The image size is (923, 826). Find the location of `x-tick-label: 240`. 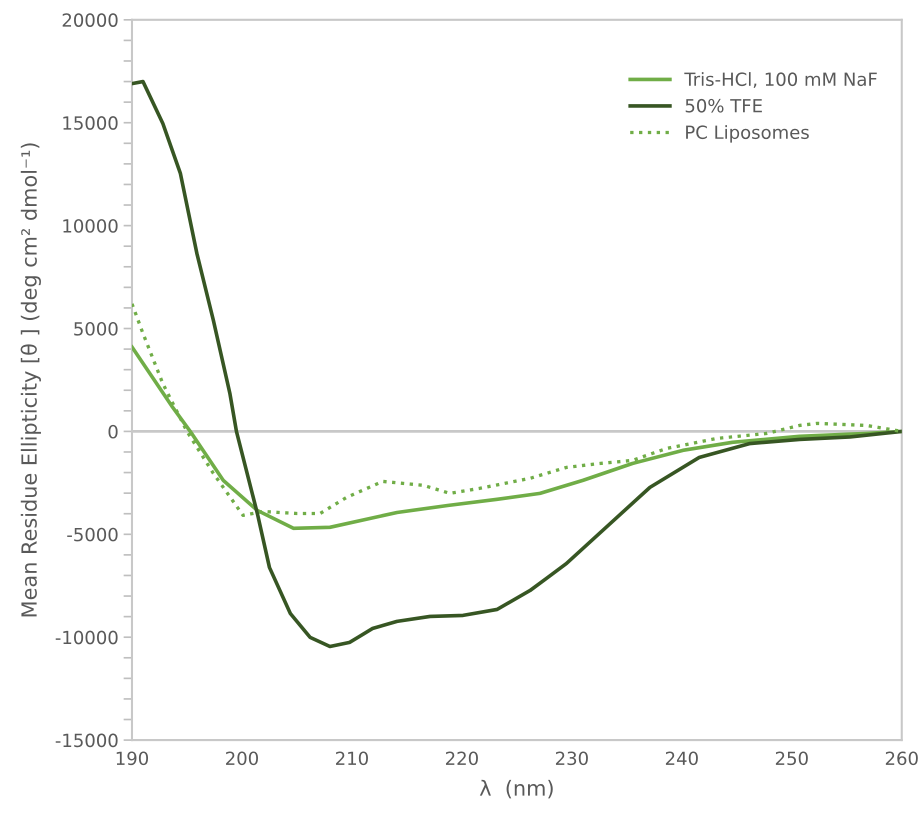

x-tick-label: 240 is located at coordinates (682, 759).